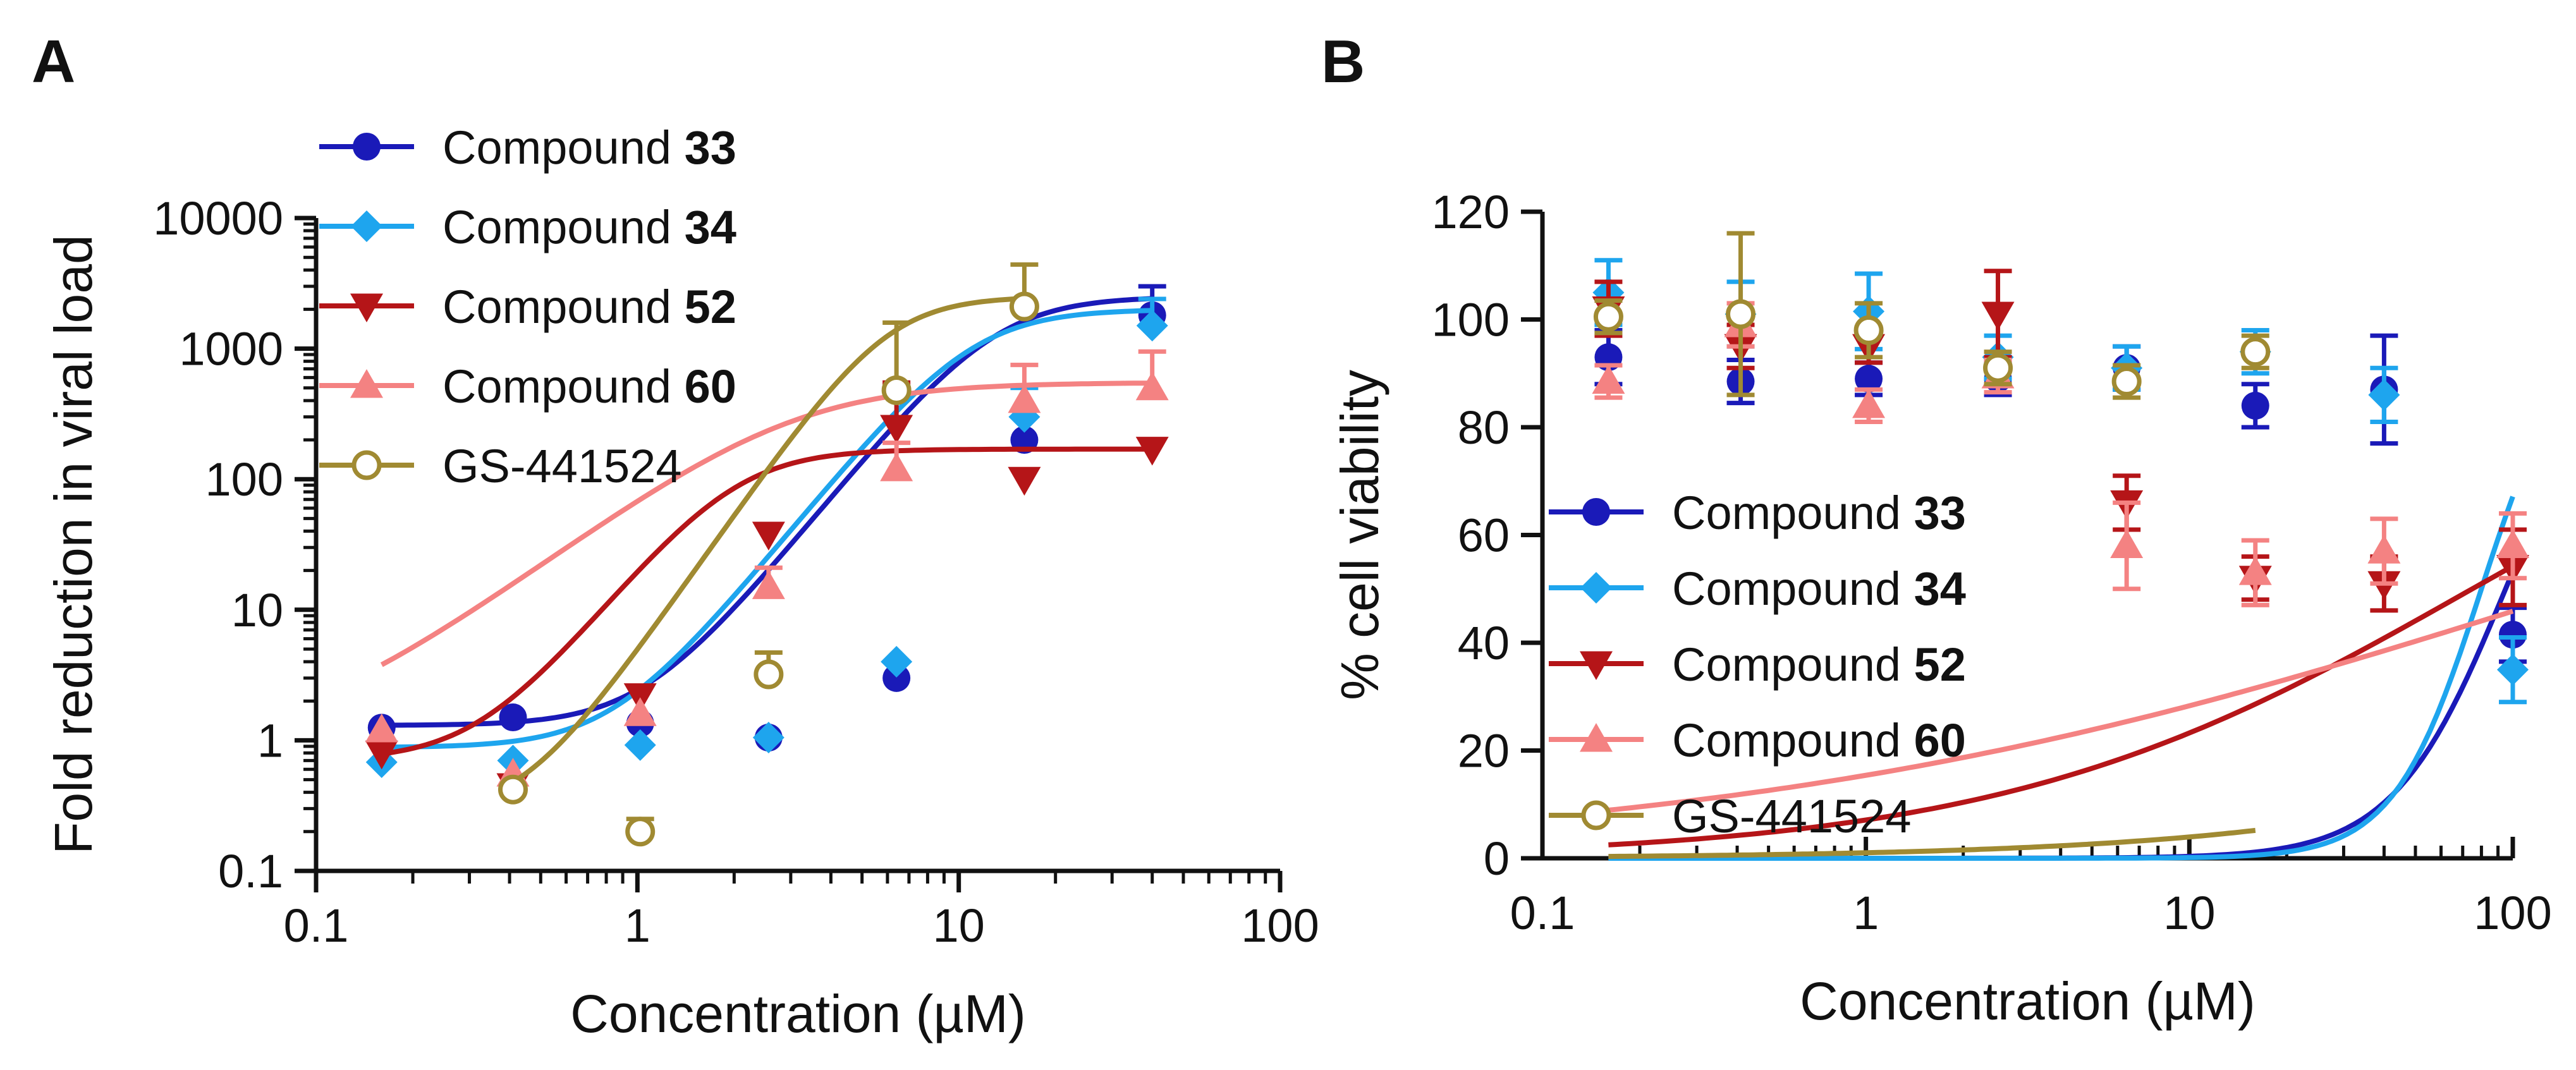 This screenshot has height=1070, width=2576. What do you see at coordinates (53, 61) in the screenshot?
I see `panel-a-letter: A` at bounding box center [53, 61].